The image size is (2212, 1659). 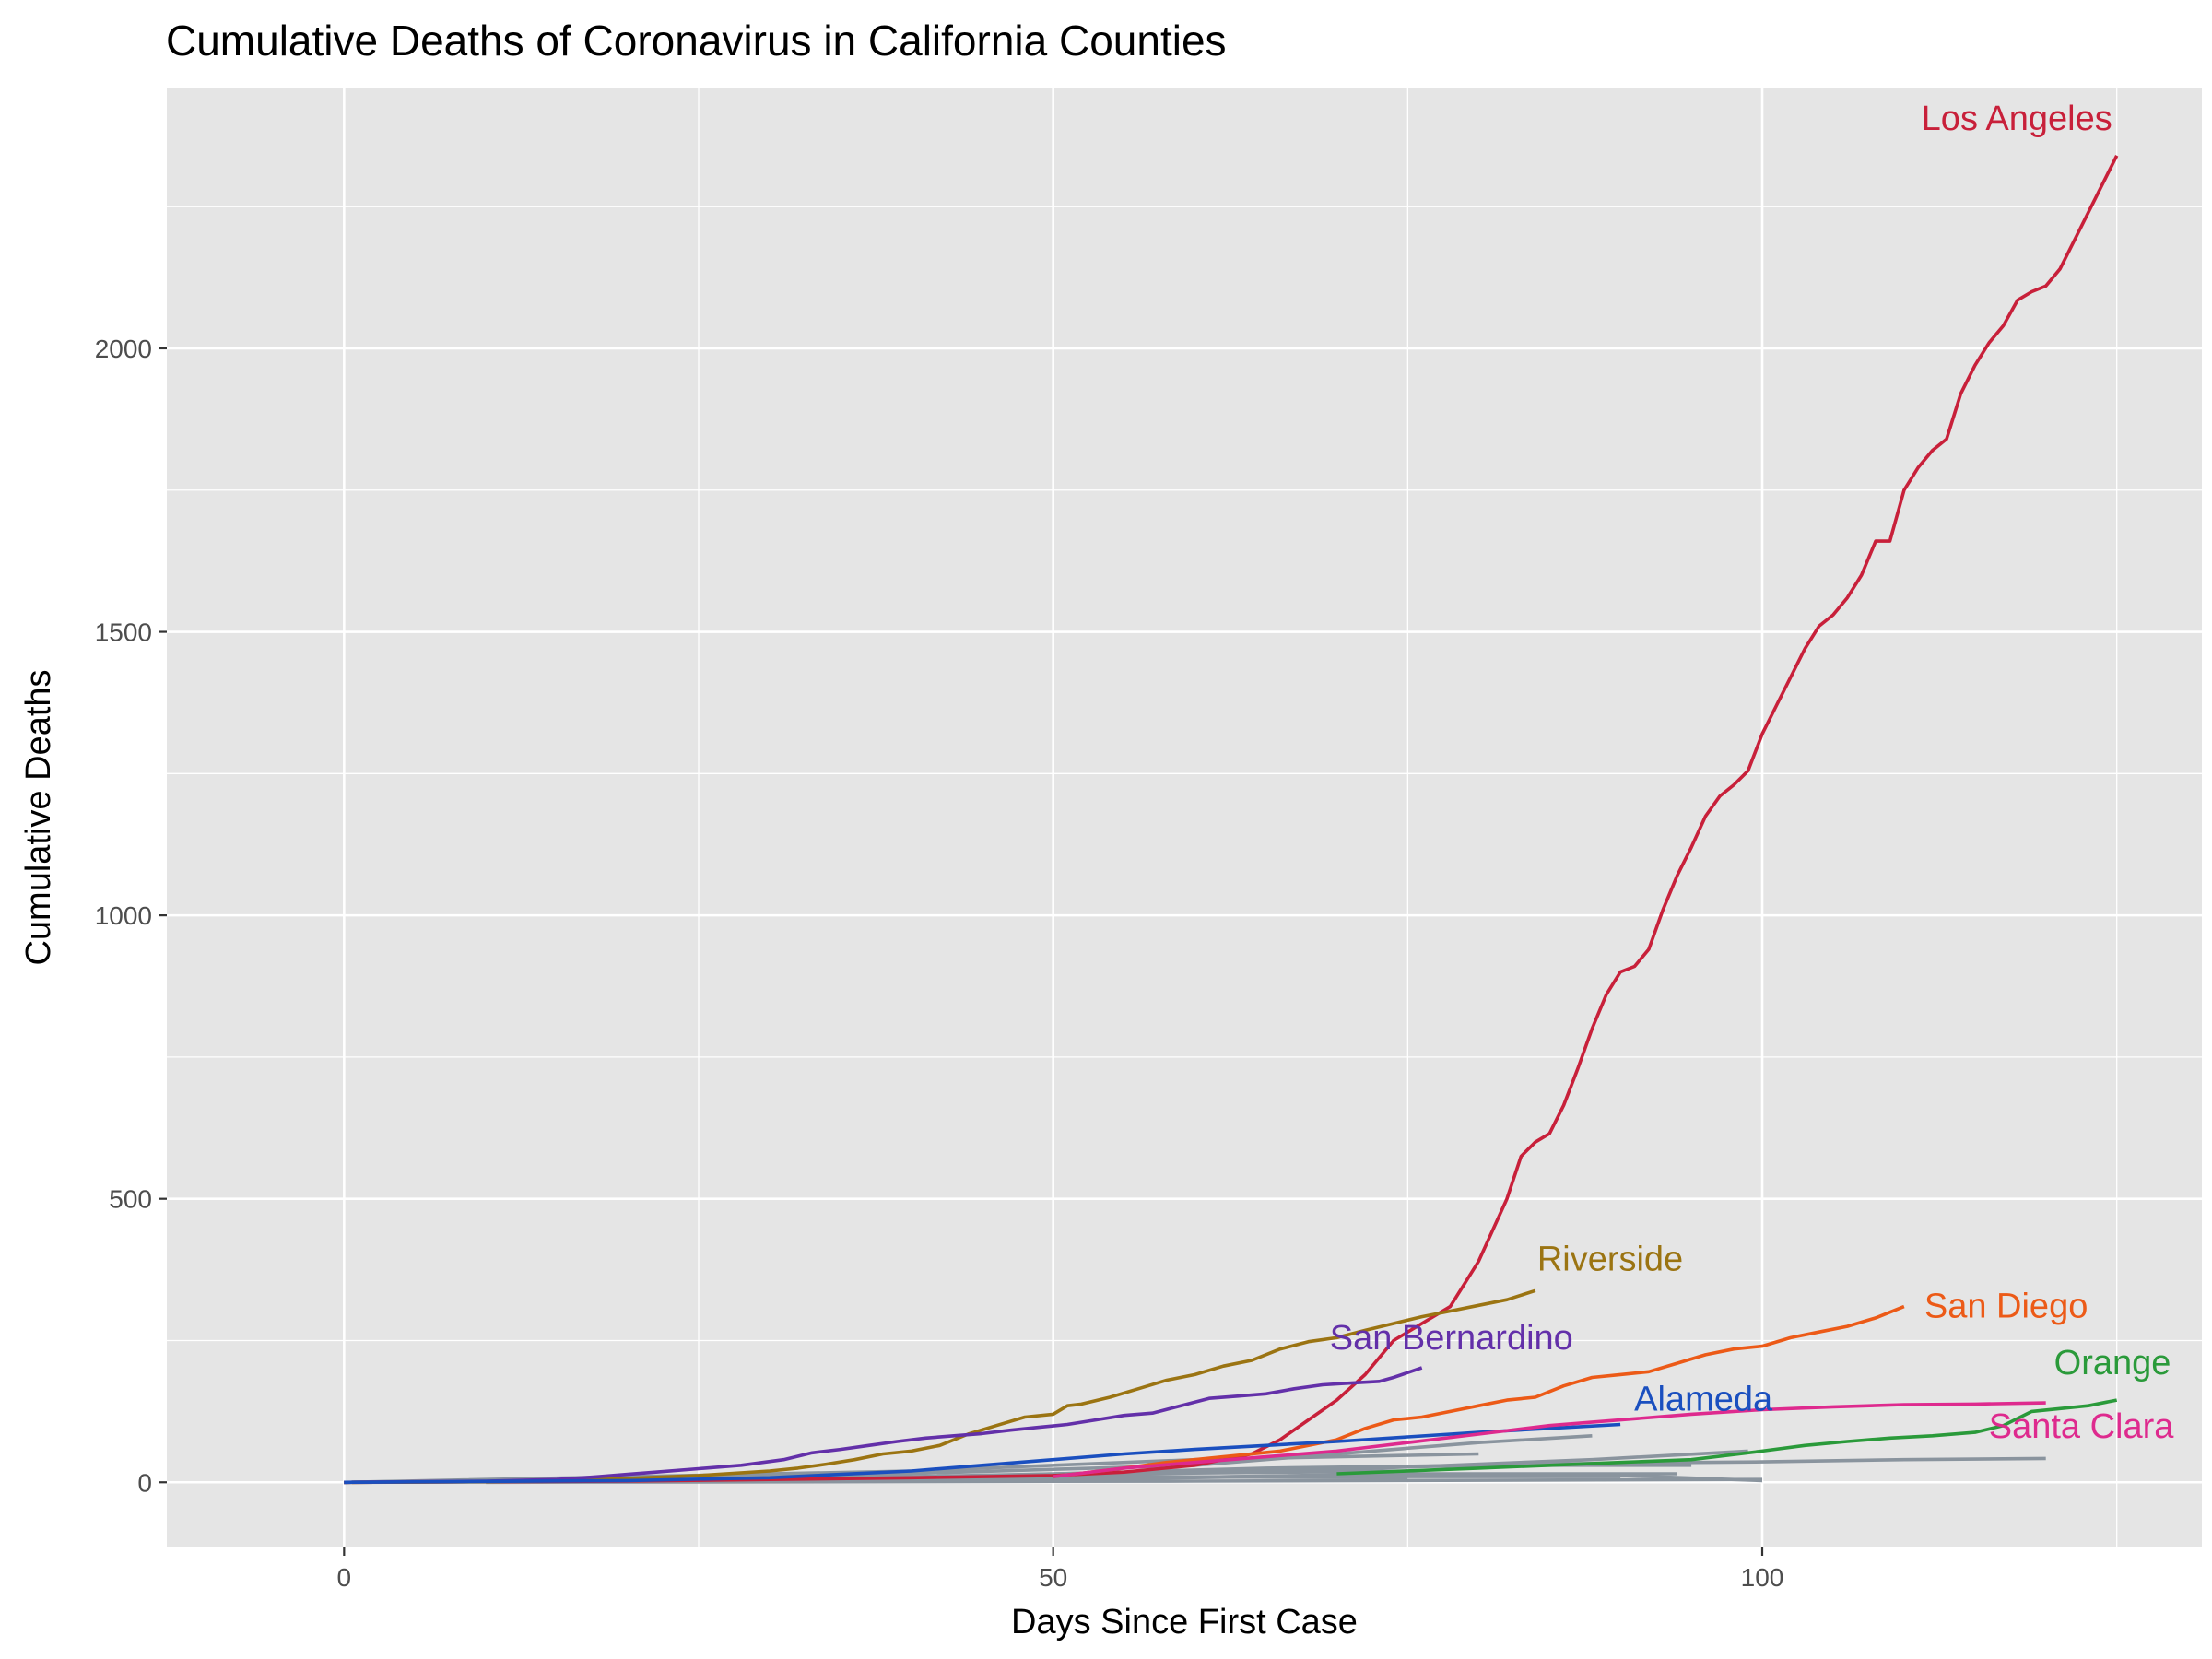 What do you see at coordinates (1053, 1577) in the screenshot?
I see `x-tick-label: 50` at bounding box center [1053, 1577].